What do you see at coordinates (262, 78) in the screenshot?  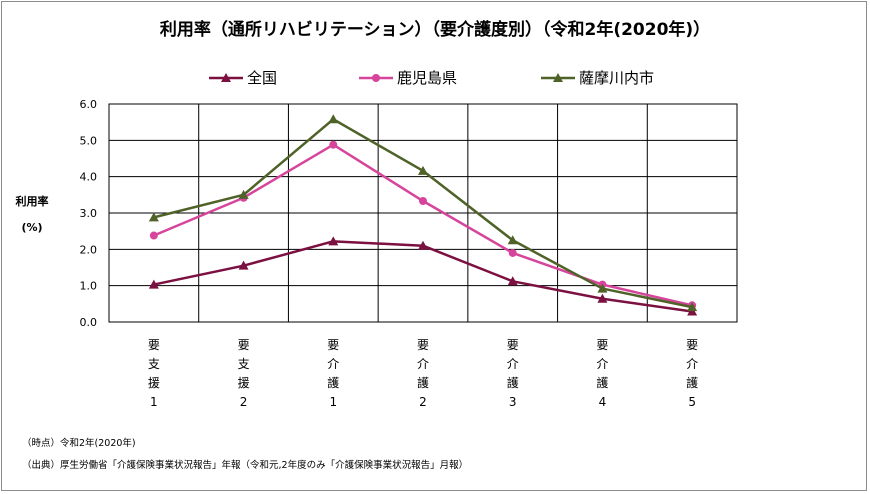 I see `legend-label: 全国` at bounding box center [262, 78].